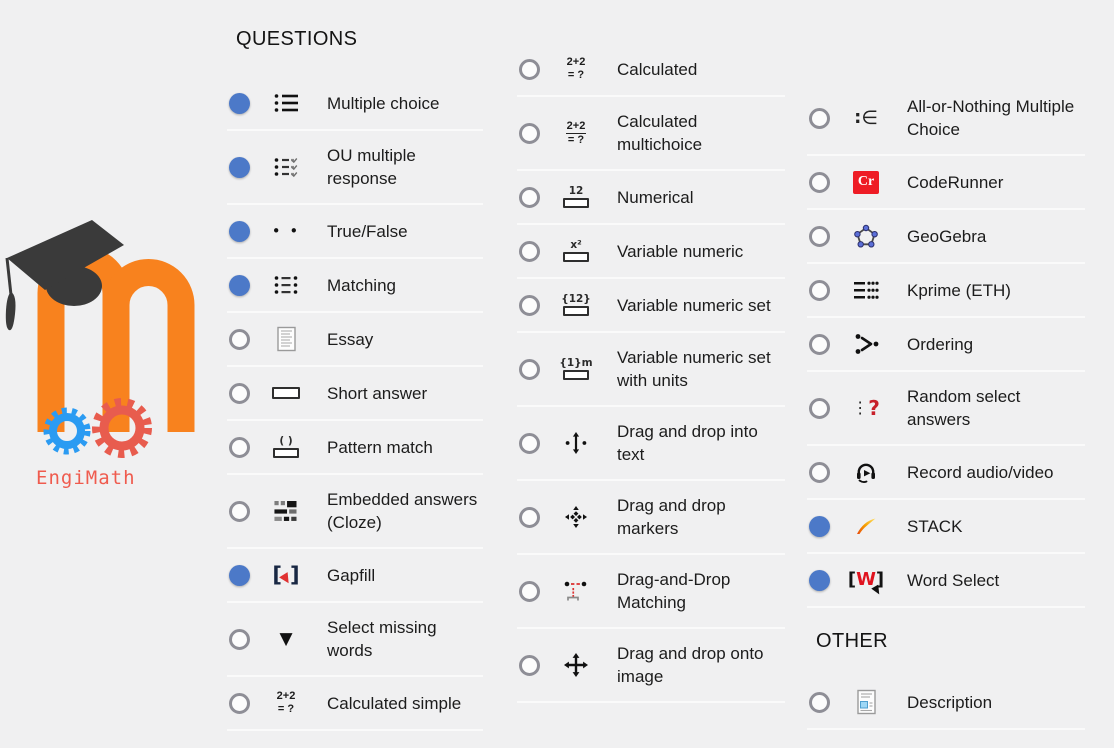  I want to click on question-type-row-essay: Essay, so click(355, 340).